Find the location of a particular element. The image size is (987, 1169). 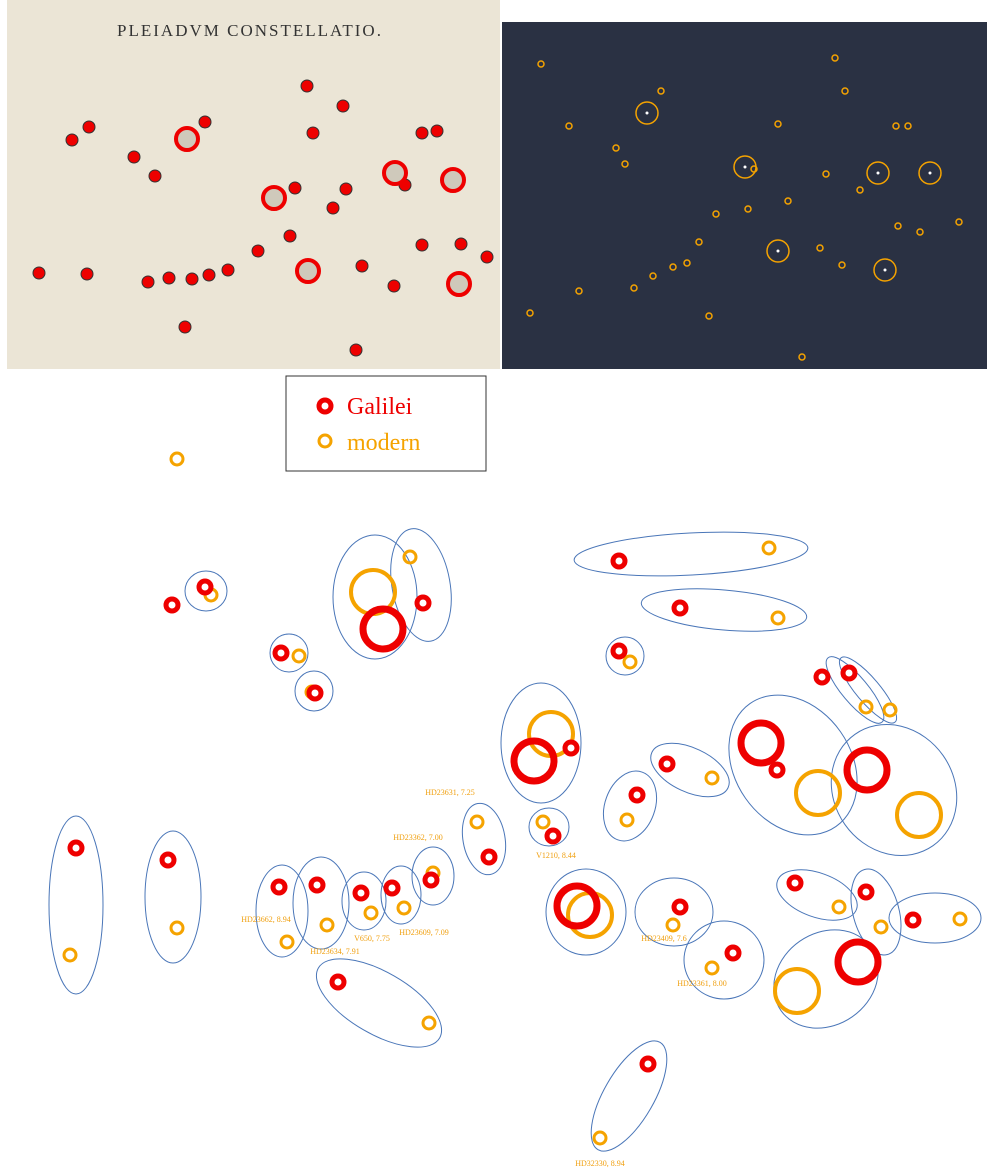

star-label: HD23362, 7.00 is located at coordinates (418, 837).